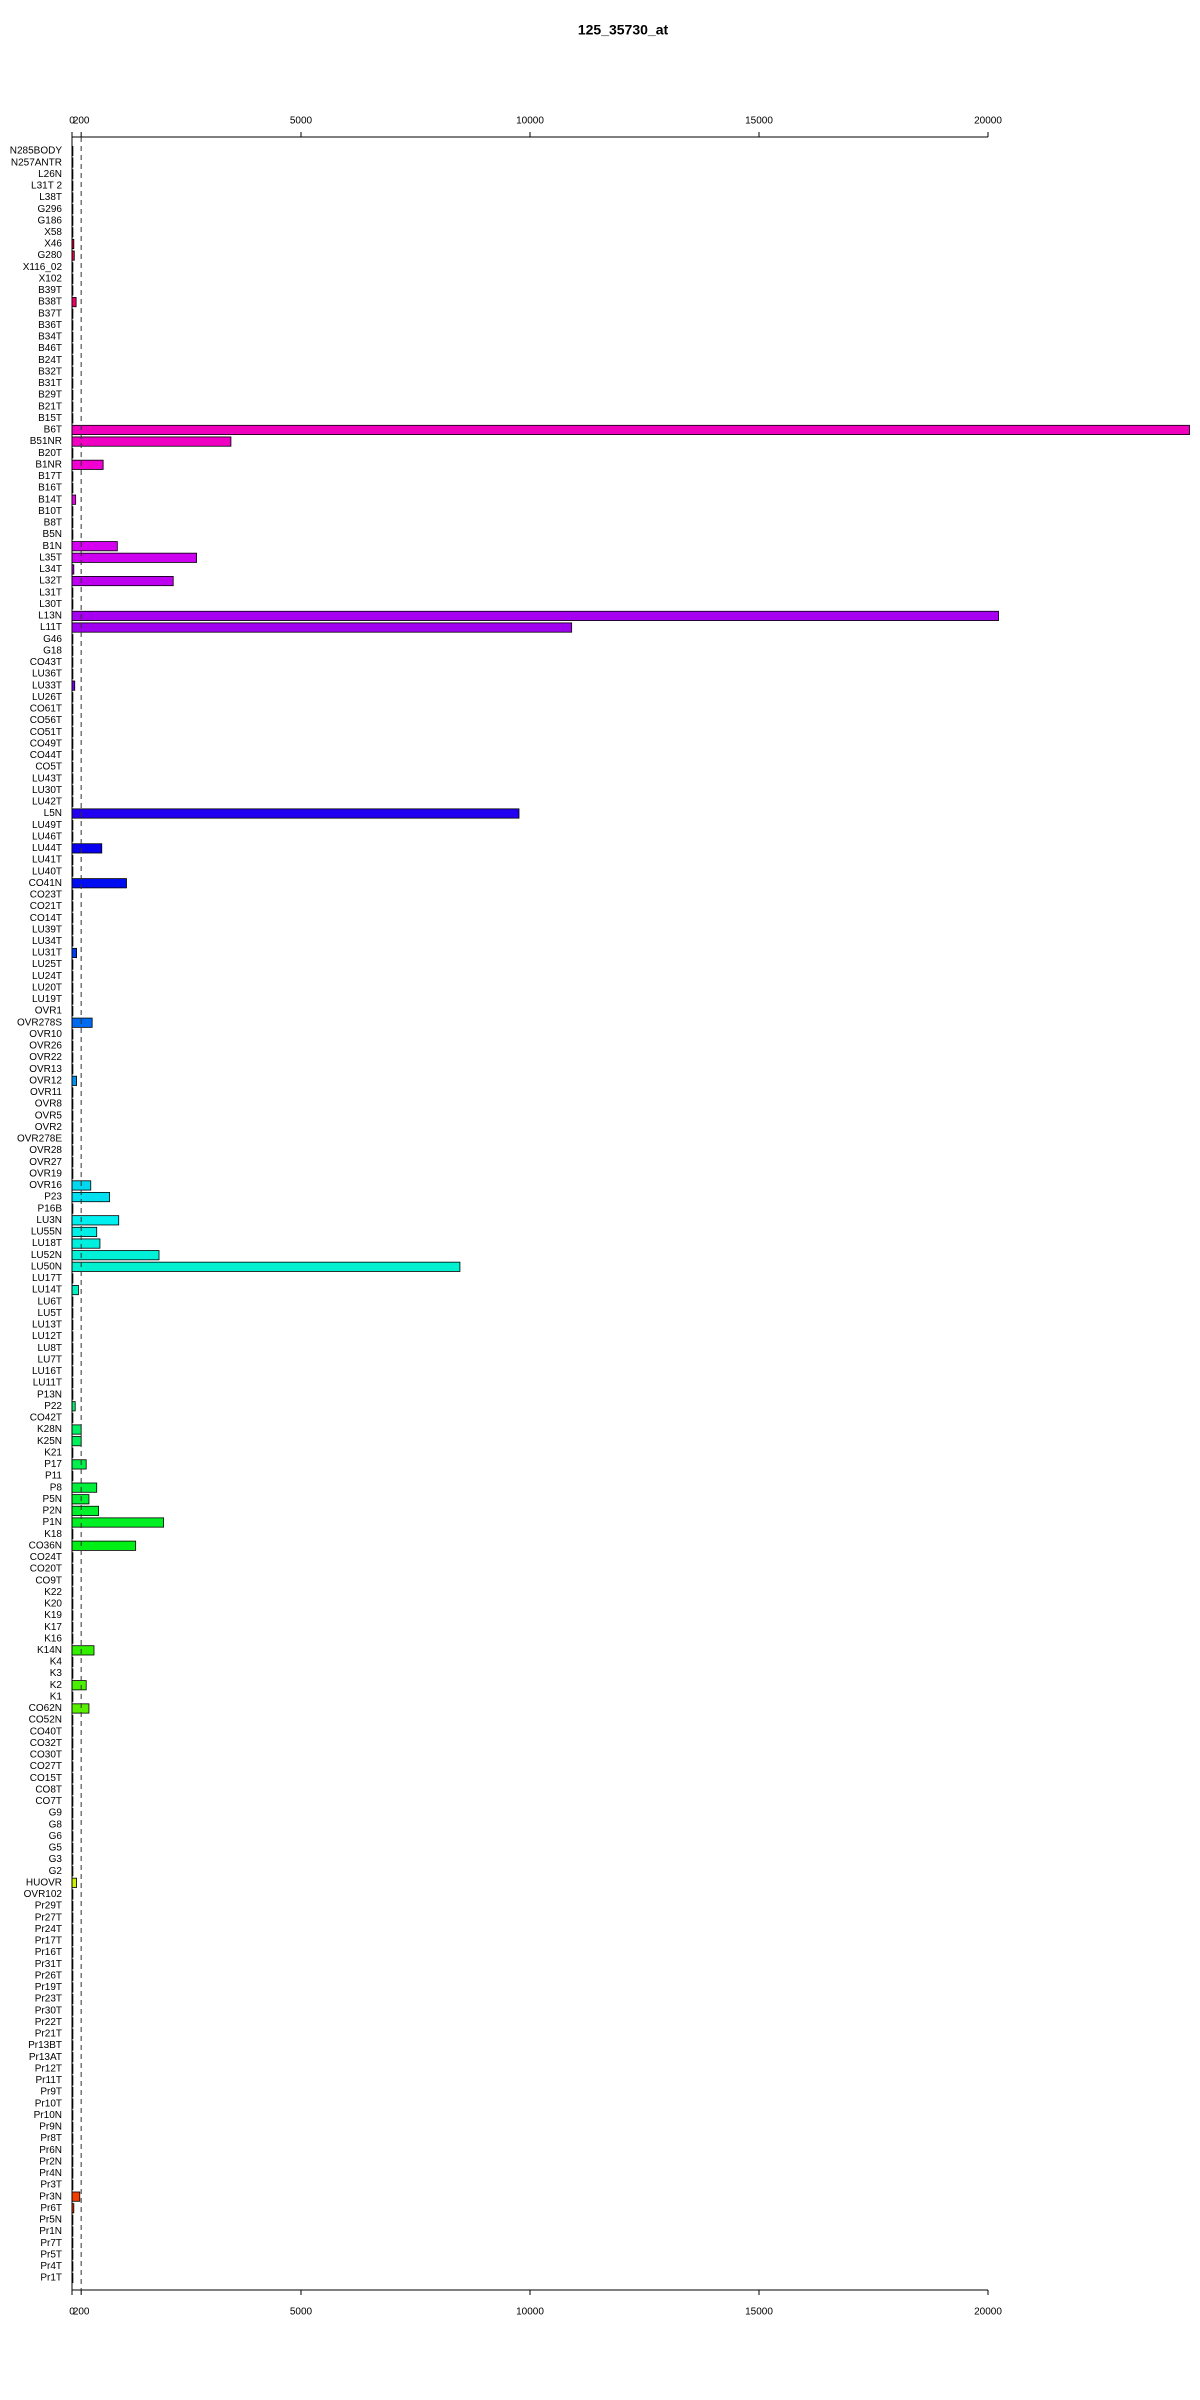  I want to click on y-tick-label: CO23T, so click(46, 895).